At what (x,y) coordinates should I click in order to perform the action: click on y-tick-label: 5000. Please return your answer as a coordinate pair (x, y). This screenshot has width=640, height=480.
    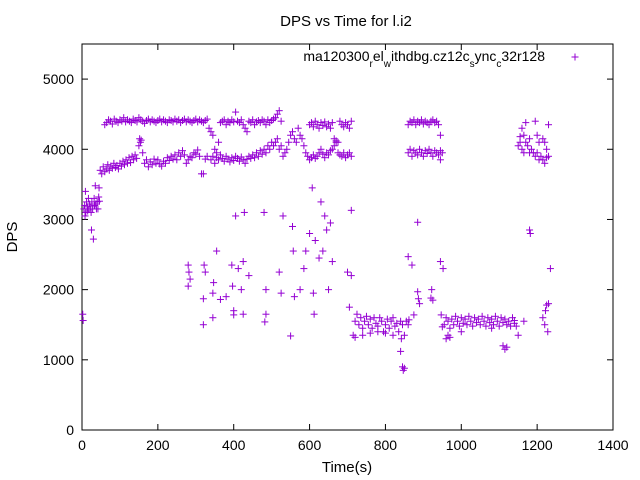
    Looking at the image, I should click on (58, 79).